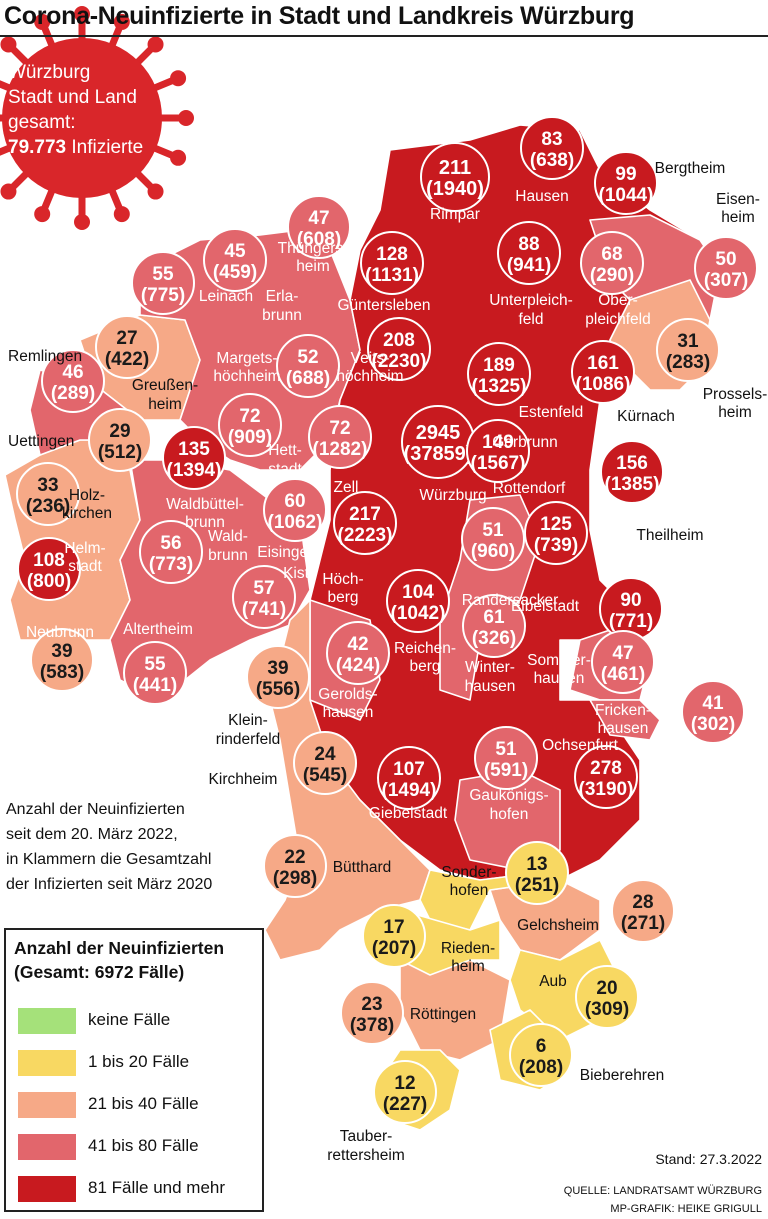  I want to click on case-bubble: 46(289), so click(73, 381).